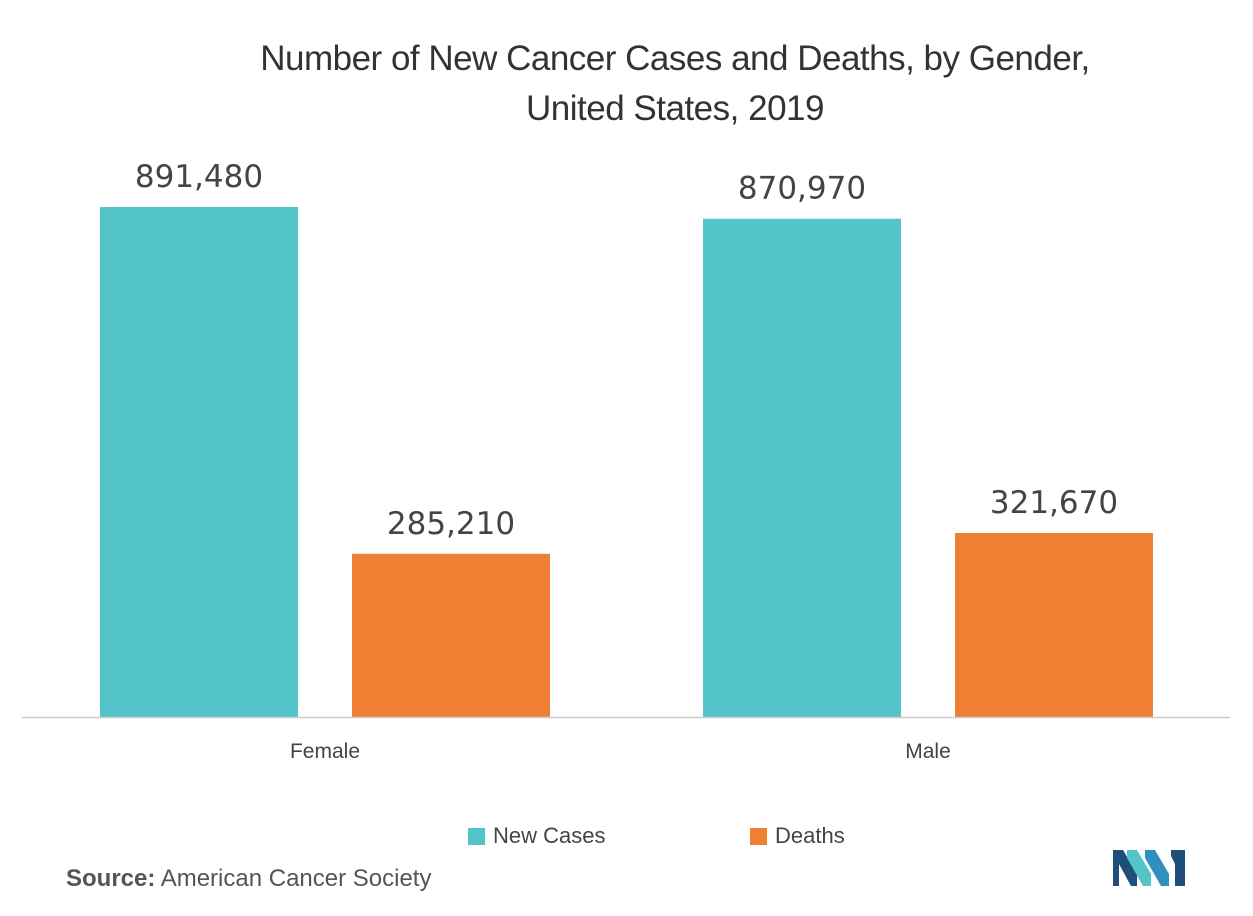 The height and width of the screenshot is (916, 1253). What do you see at coordinates (758, 836) in the screenshot?
I see `legend-swatch-deaths` at bounding box center [758, 836].